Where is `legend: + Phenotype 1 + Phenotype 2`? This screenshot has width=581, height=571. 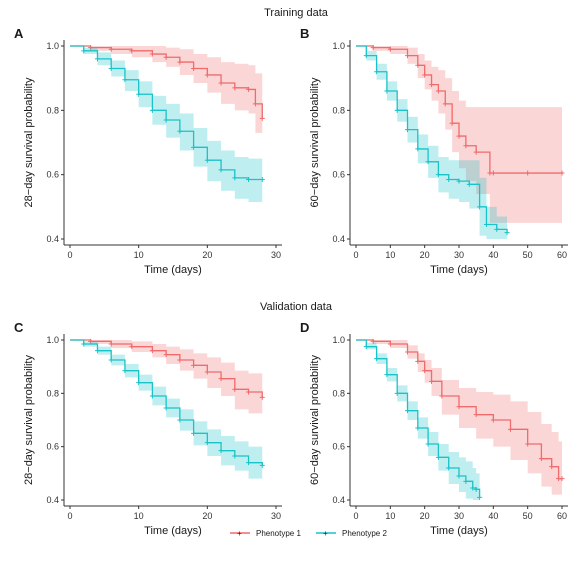
legend: + Phenotype 1 + Phenotype 2 is located at coordinates (308, 533).